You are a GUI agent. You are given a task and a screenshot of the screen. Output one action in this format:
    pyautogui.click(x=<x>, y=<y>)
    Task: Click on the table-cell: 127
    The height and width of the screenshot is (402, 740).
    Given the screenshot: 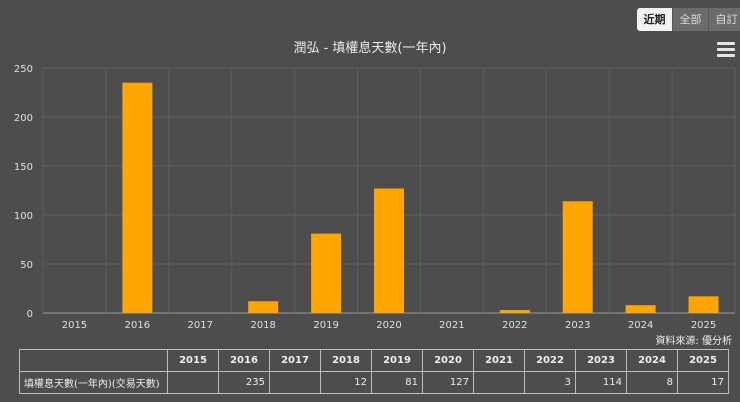 What is the action you would take?
    pyautogui.click(x=448, y=382)
    